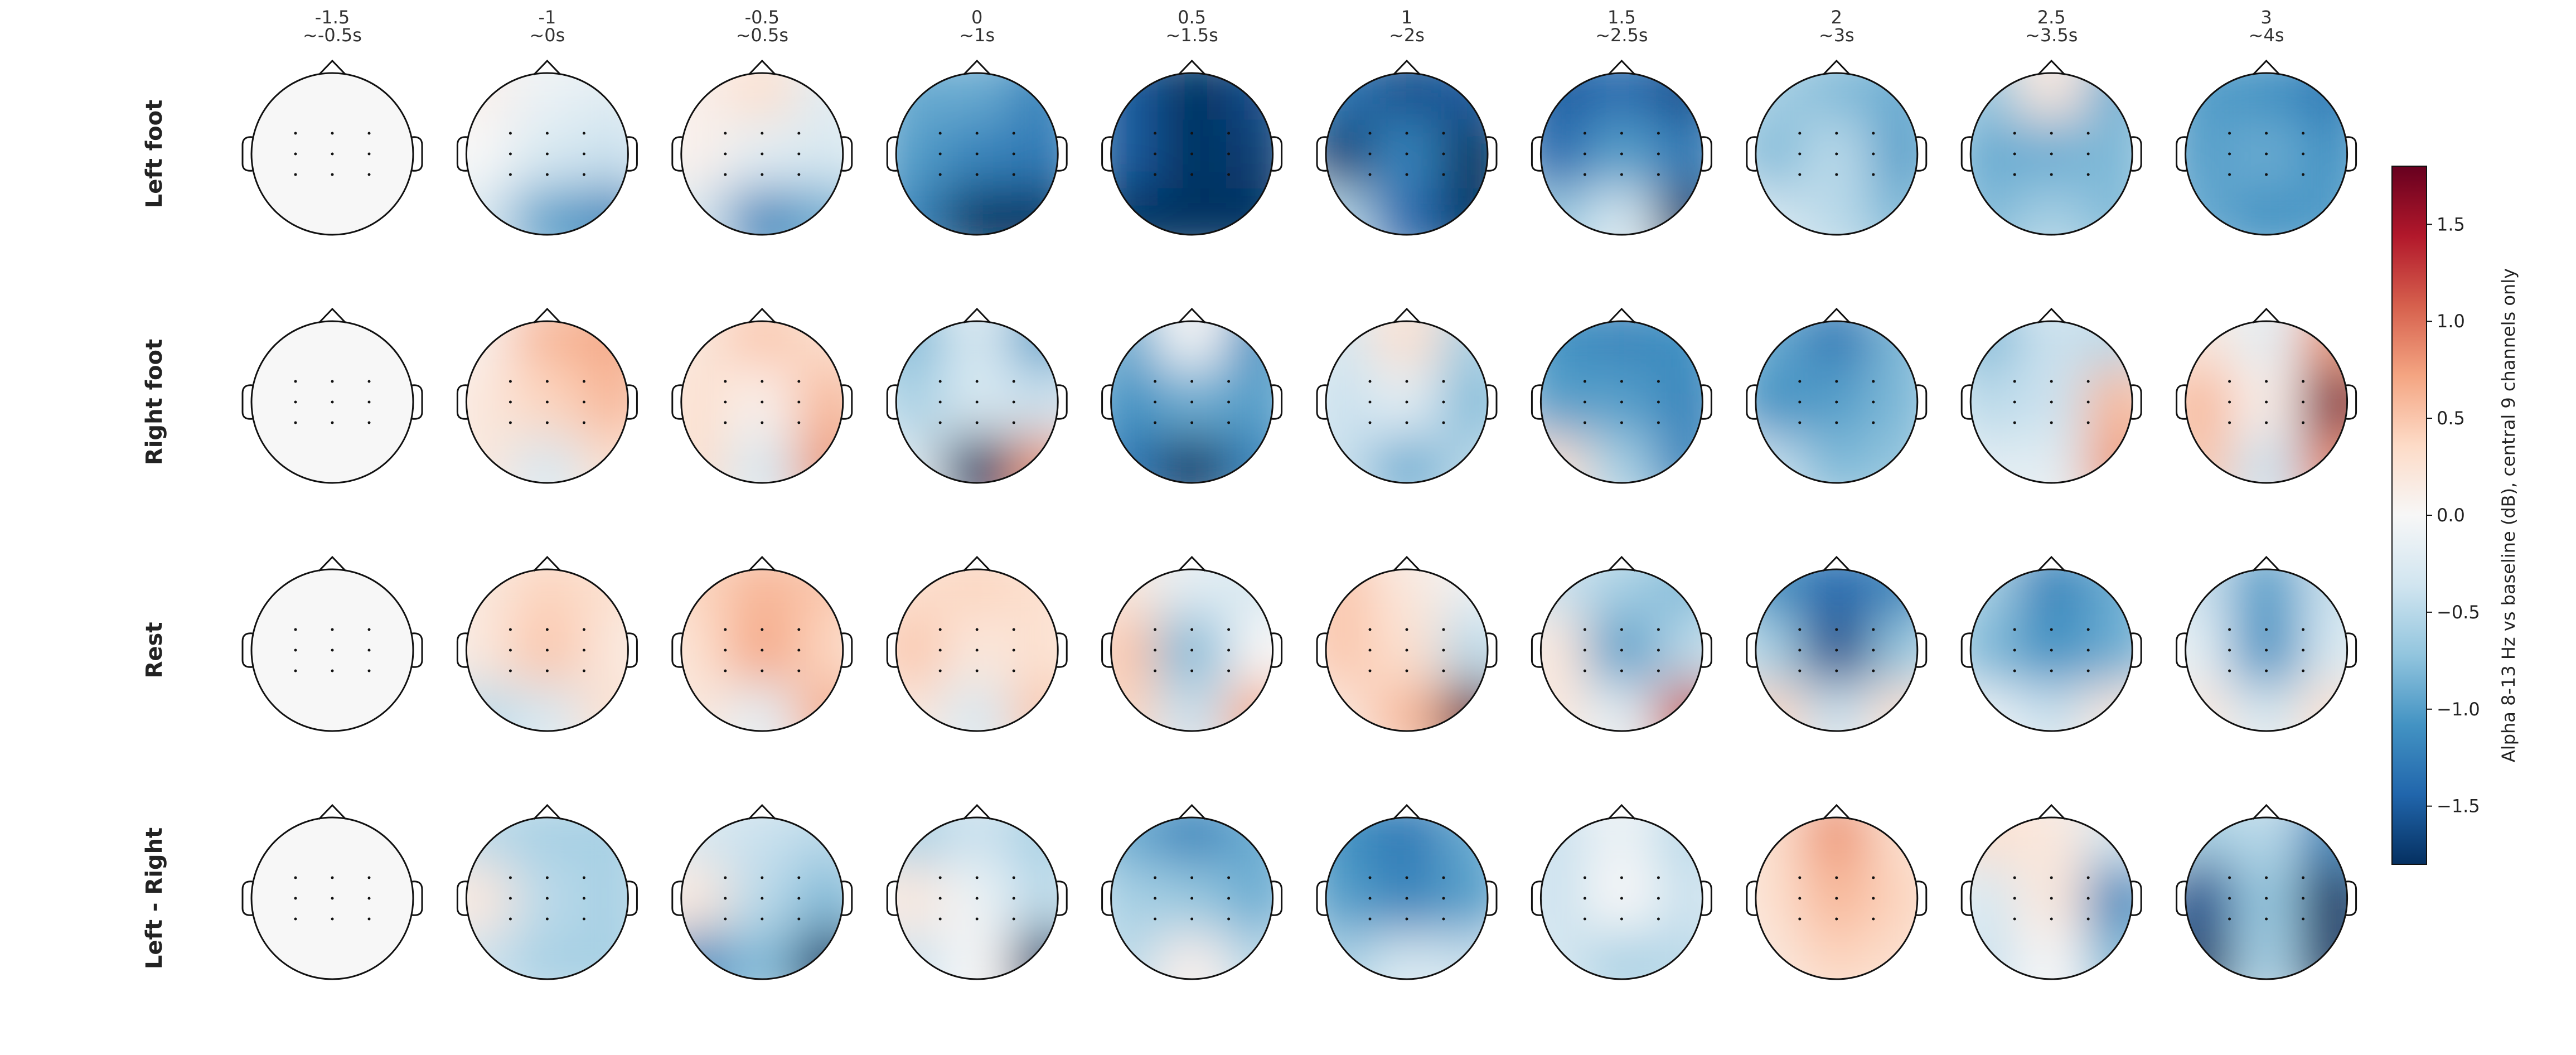 This screenshot has height=1055, width=2576. Describe the element at coordinates (977, 35) in the screenshot. I see `column-header-time: ~1s` at that location.